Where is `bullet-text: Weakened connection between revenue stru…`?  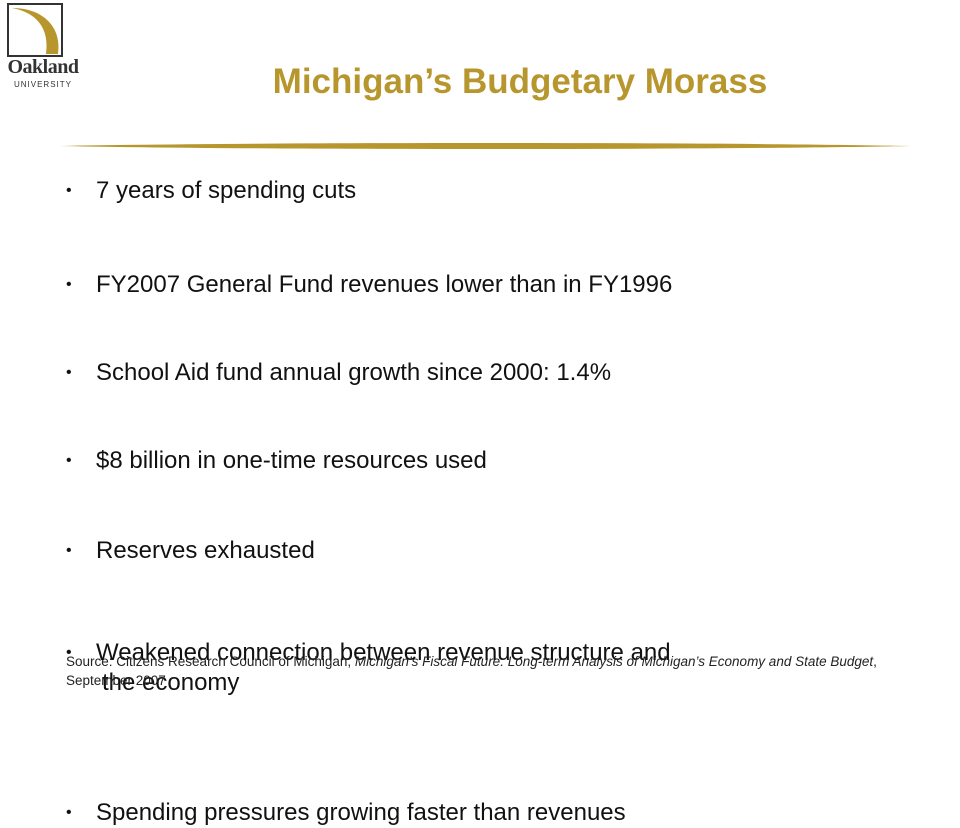 bullet-text: Weakened connection between revenue stru… is located at coordinates (383, 652).